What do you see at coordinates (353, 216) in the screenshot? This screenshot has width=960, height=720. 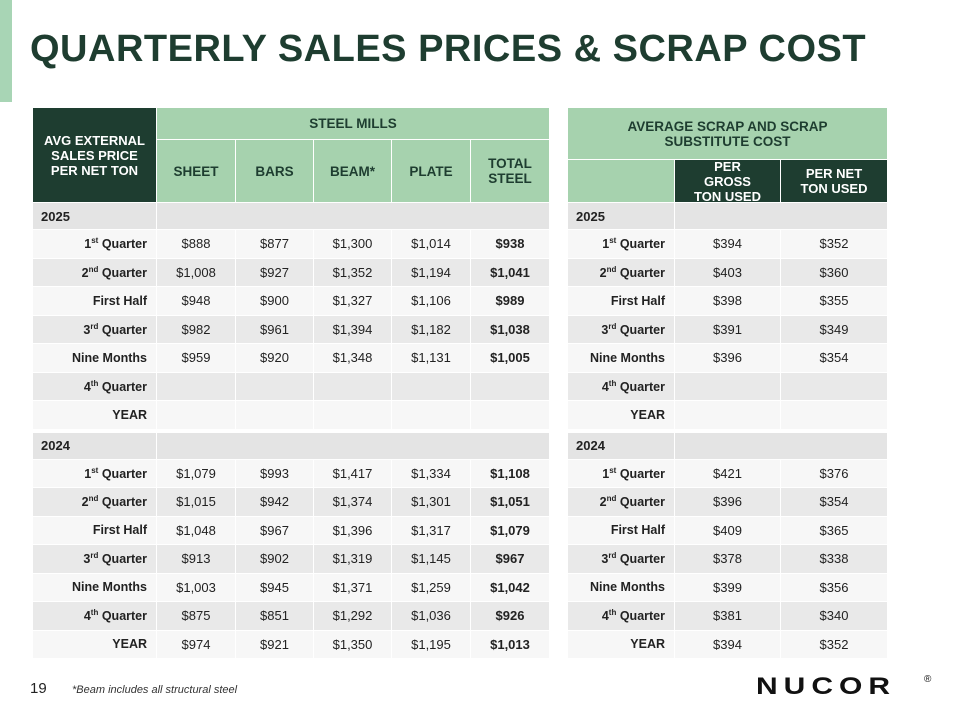 I see `year-fill` at bounding box center [353, 216].